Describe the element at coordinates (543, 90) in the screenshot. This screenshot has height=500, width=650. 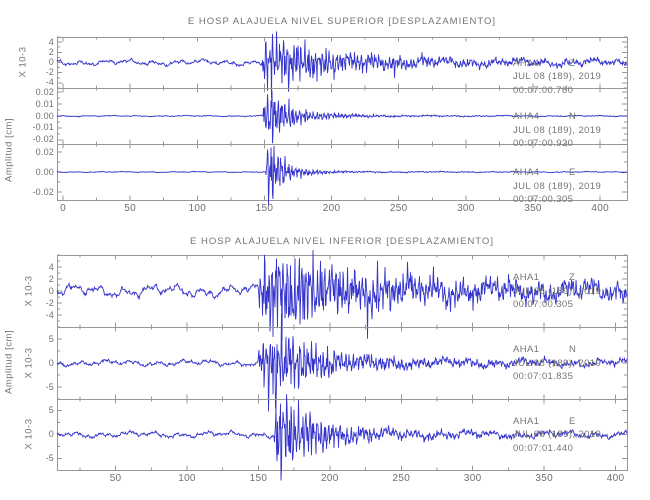
I see `trace-start-time: 00:07:00.760` at that location.